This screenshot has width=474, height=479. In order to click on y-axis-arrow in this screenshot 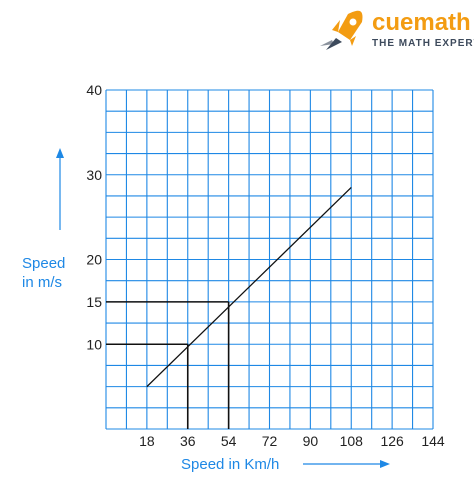, I will do `click(60, 189)`.